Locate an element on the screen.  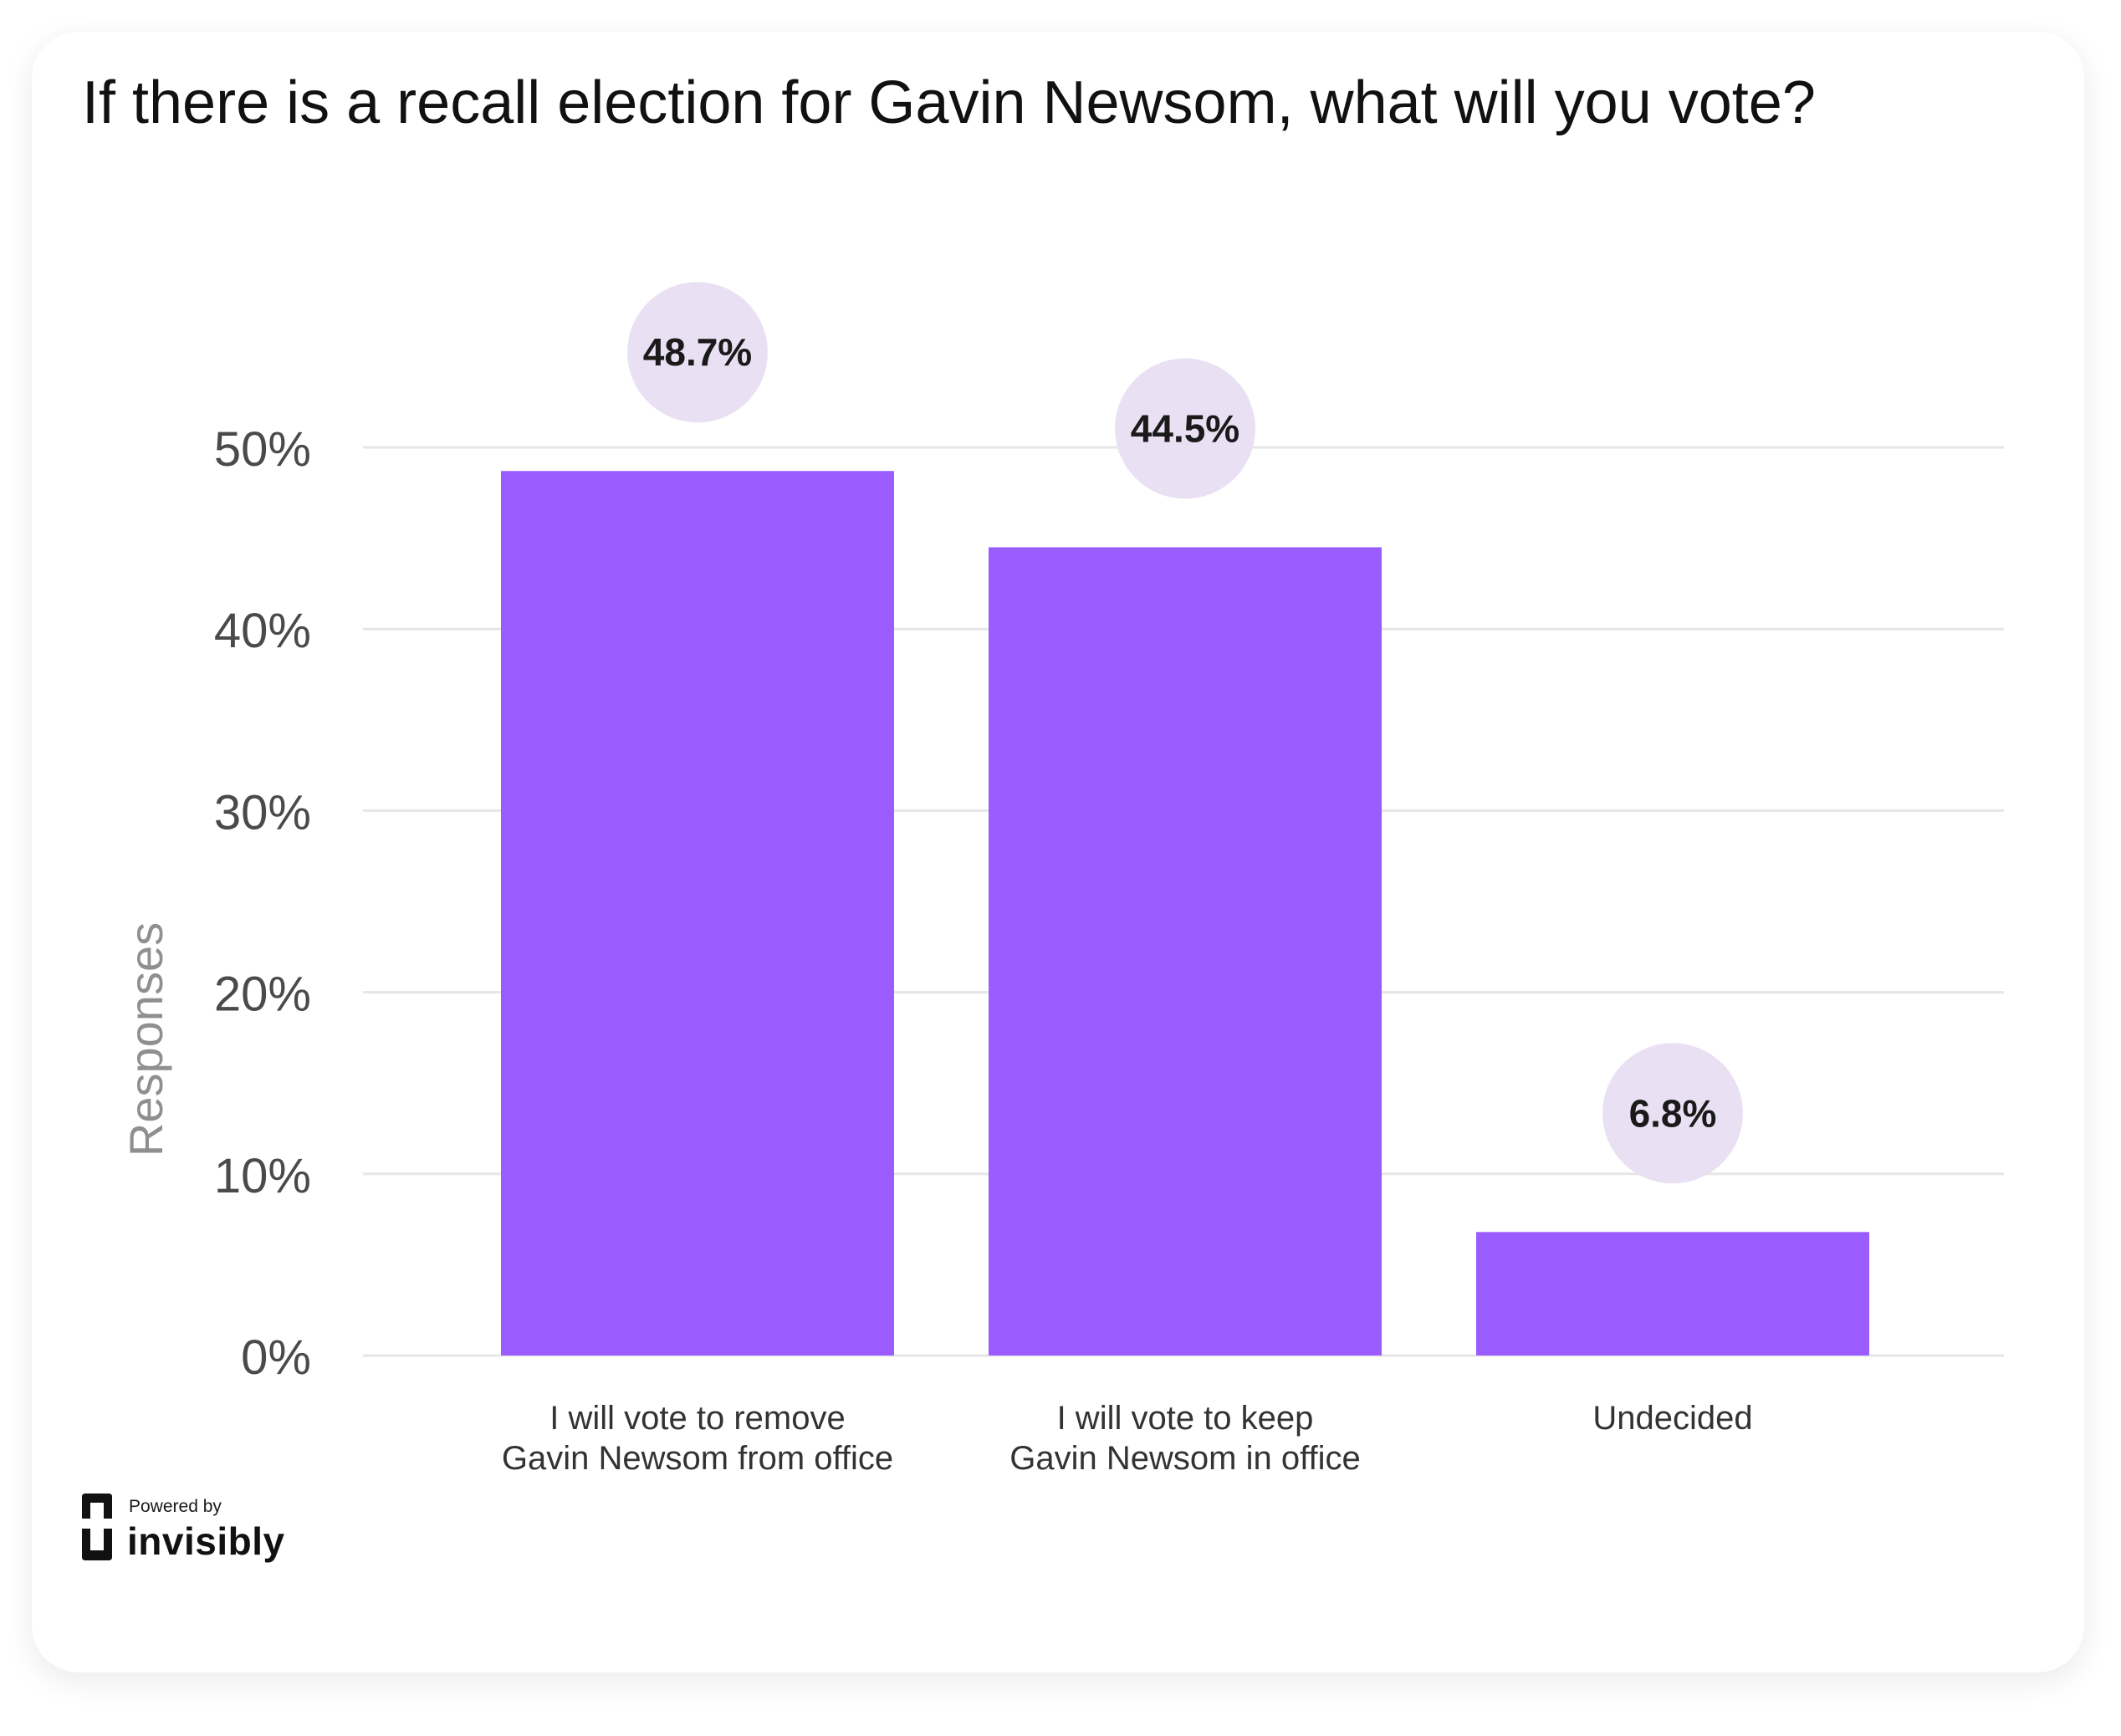
data-label: 6.8% is located at coordinates (1673, 1113).